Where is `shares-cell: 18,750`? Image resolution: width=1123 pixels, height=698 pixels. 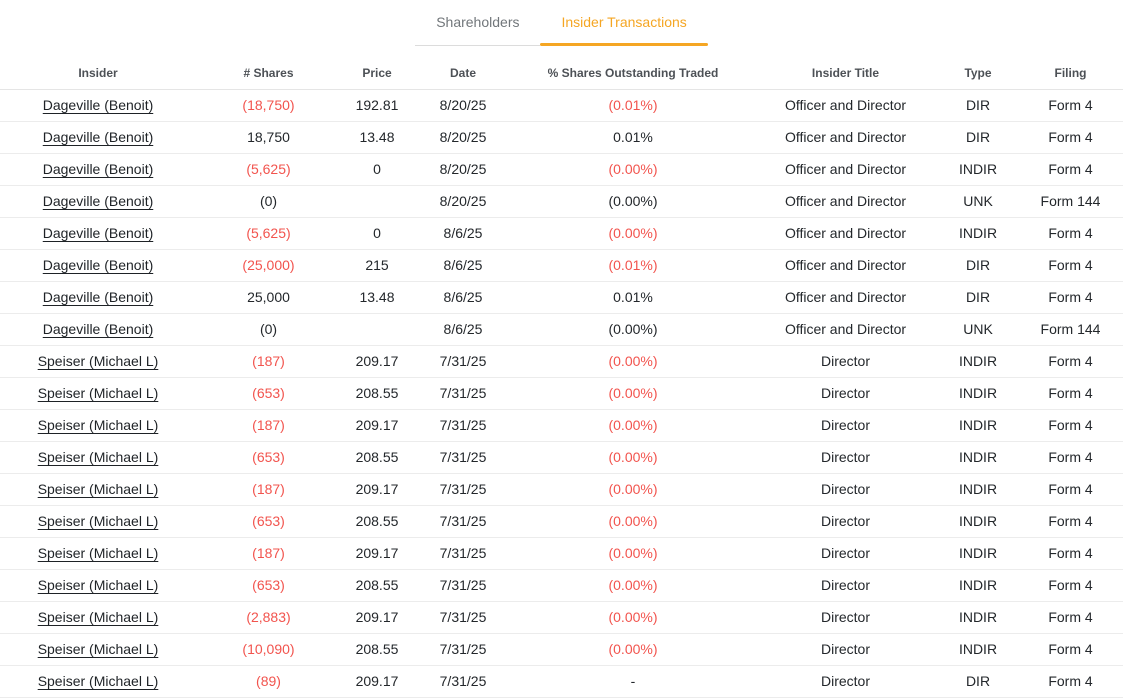
shares-cell: 18,750 is located at coordinates (268, 137).